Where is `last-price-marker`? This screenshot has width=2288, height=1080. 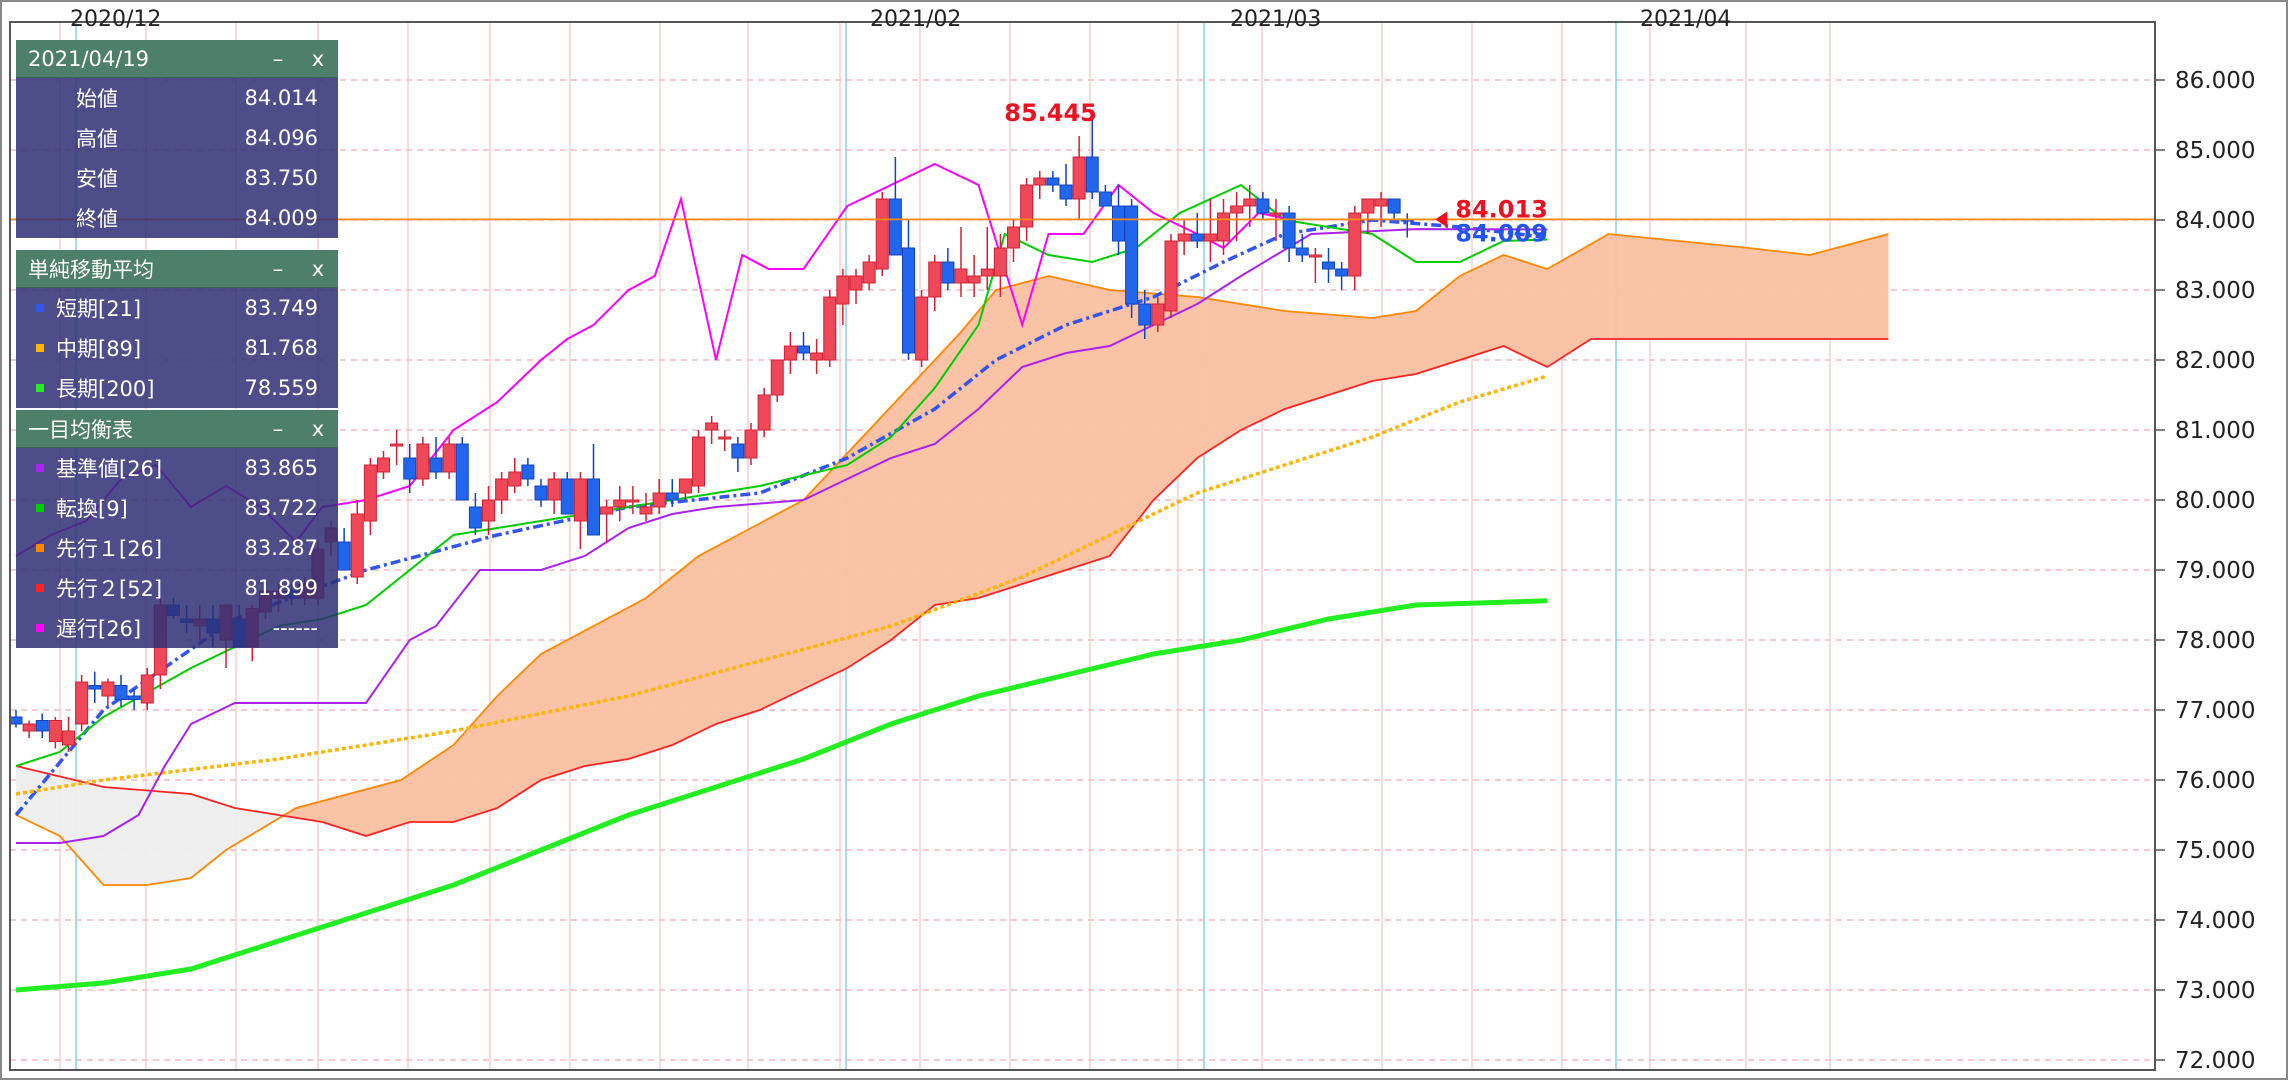
last-price-marker is located at coordinates (1441, 219).